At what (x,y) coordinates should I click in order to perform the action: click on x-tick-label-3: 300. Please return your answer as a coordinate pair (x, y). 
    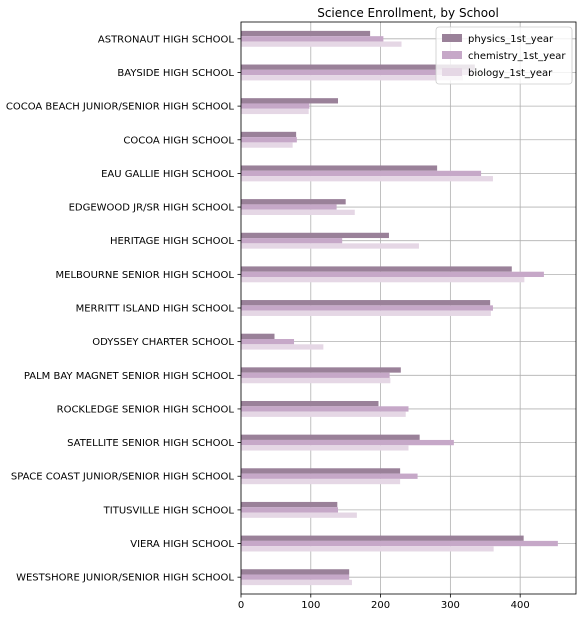
    Looking at the image, I should click on (450, 605).